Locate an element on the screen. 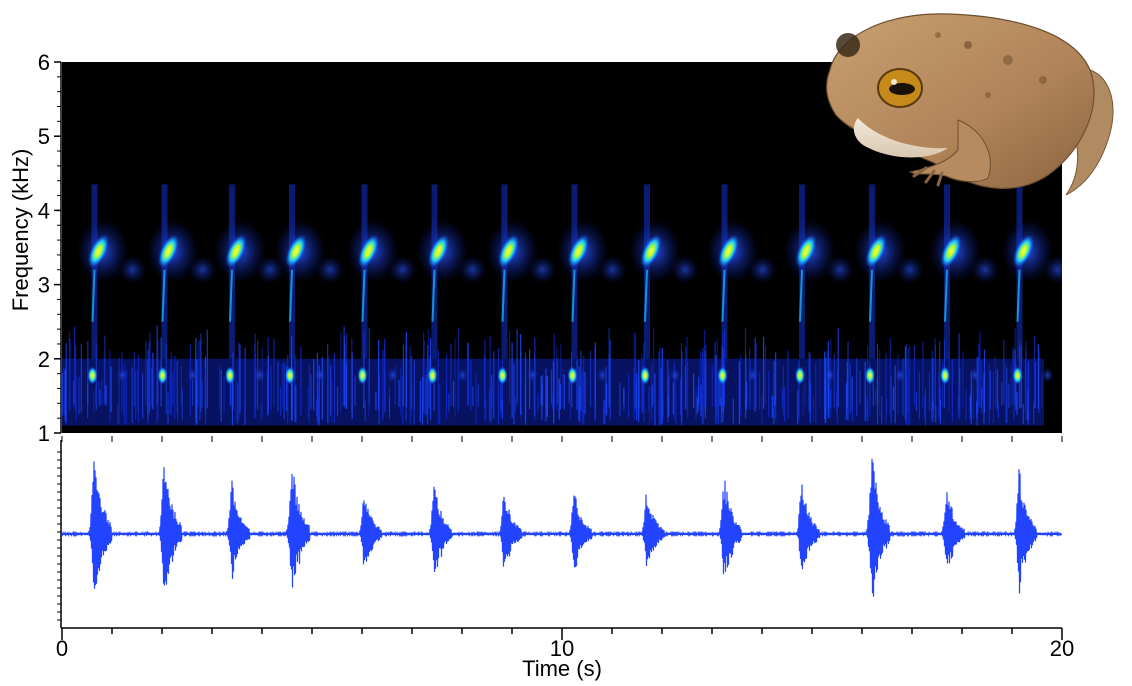  y-tick-label: 6 is located at coordinates (44, 62).